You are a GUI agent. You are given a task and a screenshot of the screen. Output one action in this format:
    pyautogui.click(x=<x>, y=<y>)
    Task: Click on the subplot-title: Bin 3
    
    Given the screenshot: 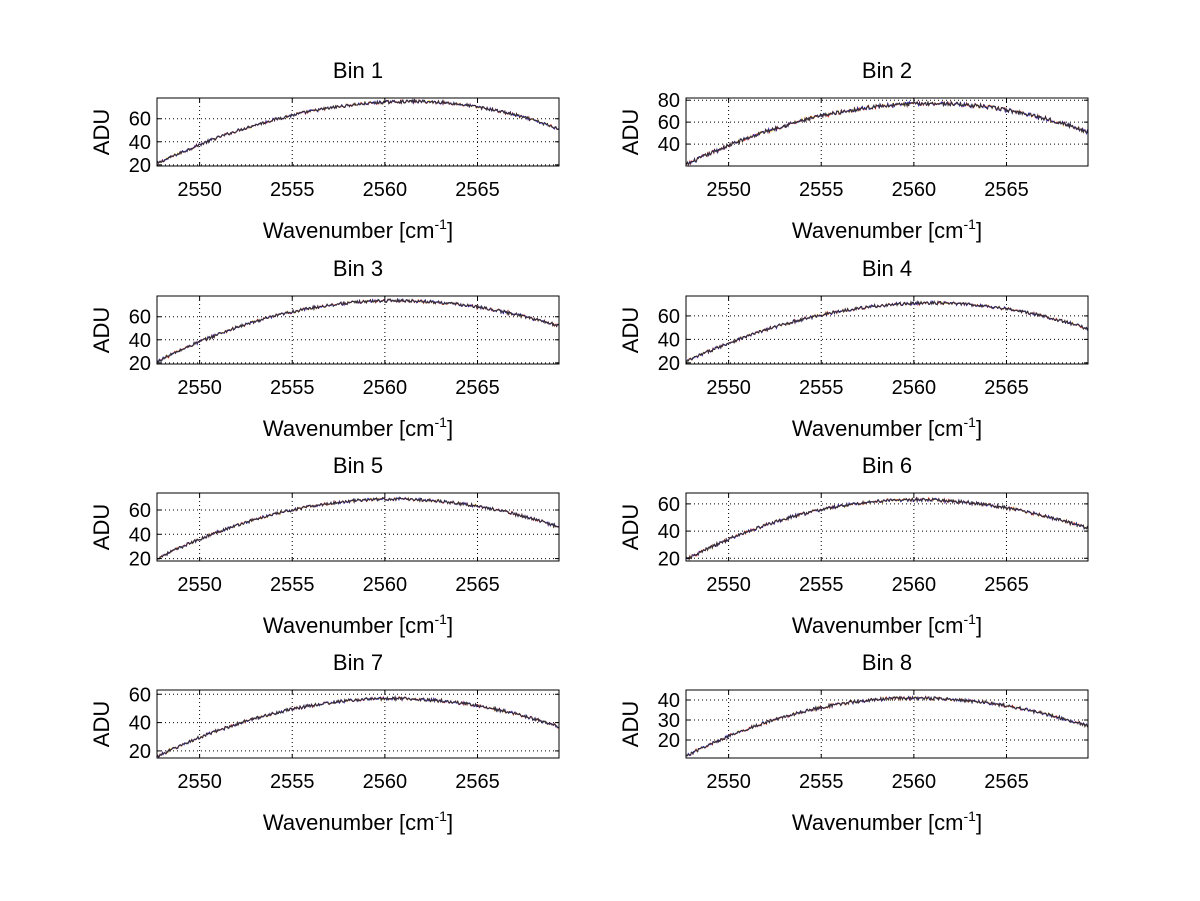 What is the action you would take?
    pyautogui.click(x=358, y=268)
    